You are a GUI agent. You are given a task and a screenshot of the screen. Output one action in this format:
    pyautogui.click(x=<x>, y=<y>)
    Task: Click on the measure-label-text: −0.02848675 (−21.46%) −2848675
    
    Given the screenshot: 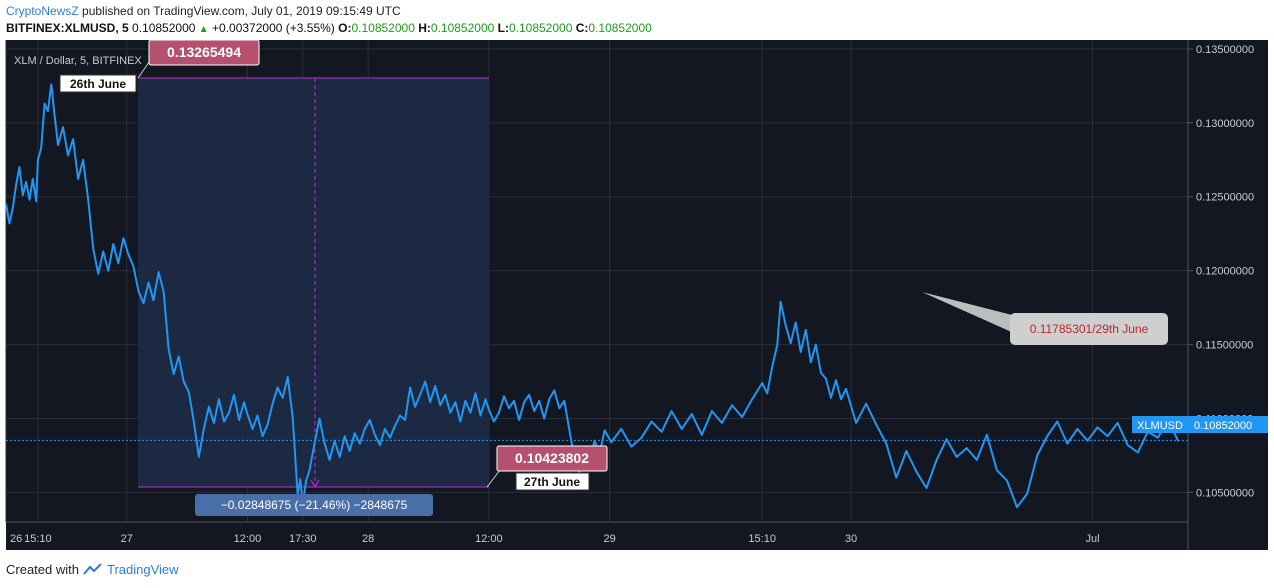 What is the action you would take?
    pyautogui.click(x=314, y=505)
    